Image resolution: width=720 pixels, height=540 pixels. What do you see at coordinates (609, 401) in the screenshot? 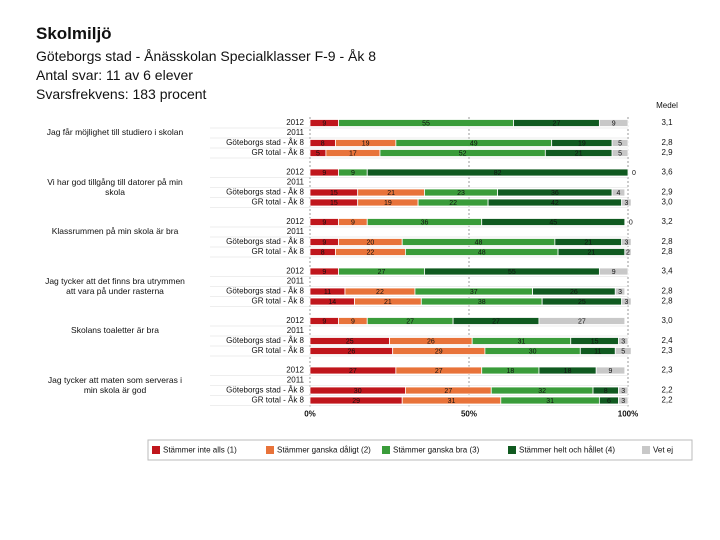
I see `value-label: 6` at bounding box center [609, 401].